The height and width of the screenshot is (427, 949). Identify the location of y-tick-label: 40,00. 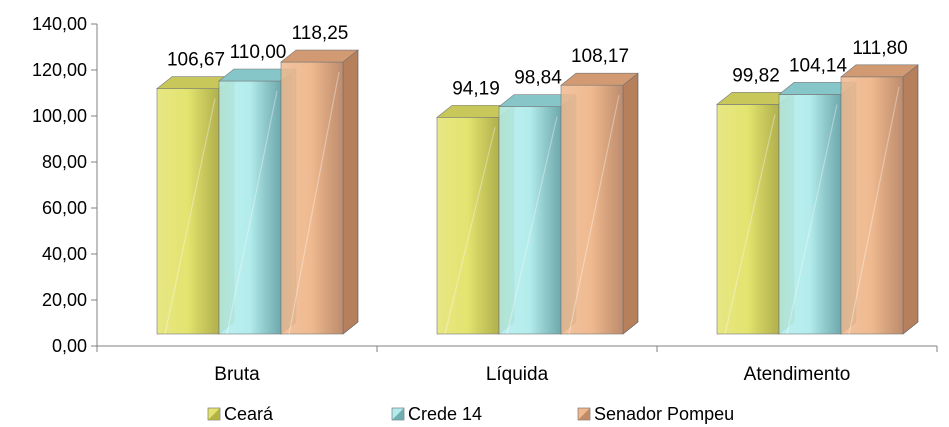
(64, 254).